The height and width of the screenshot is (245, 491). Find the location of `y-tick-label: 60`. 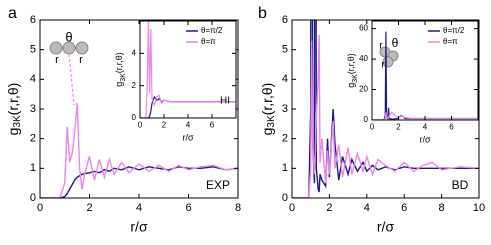

y-tick-label: 60 is located at coordinates (363, 28).